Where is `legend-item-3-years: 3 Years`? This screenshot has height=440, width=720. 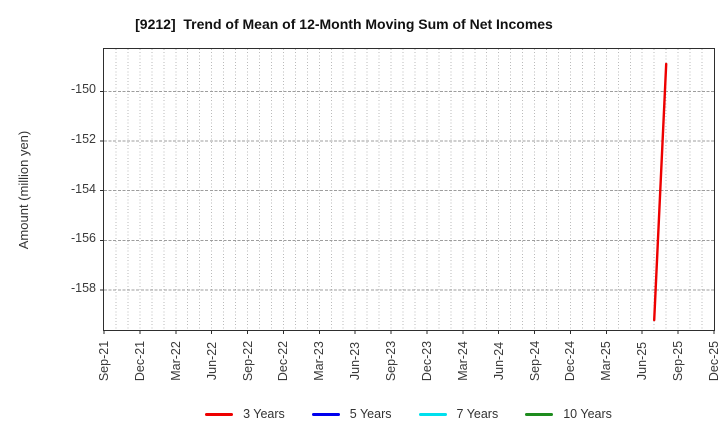
legend-item-3-years: 3 Years is located at coordinates (245, 414).